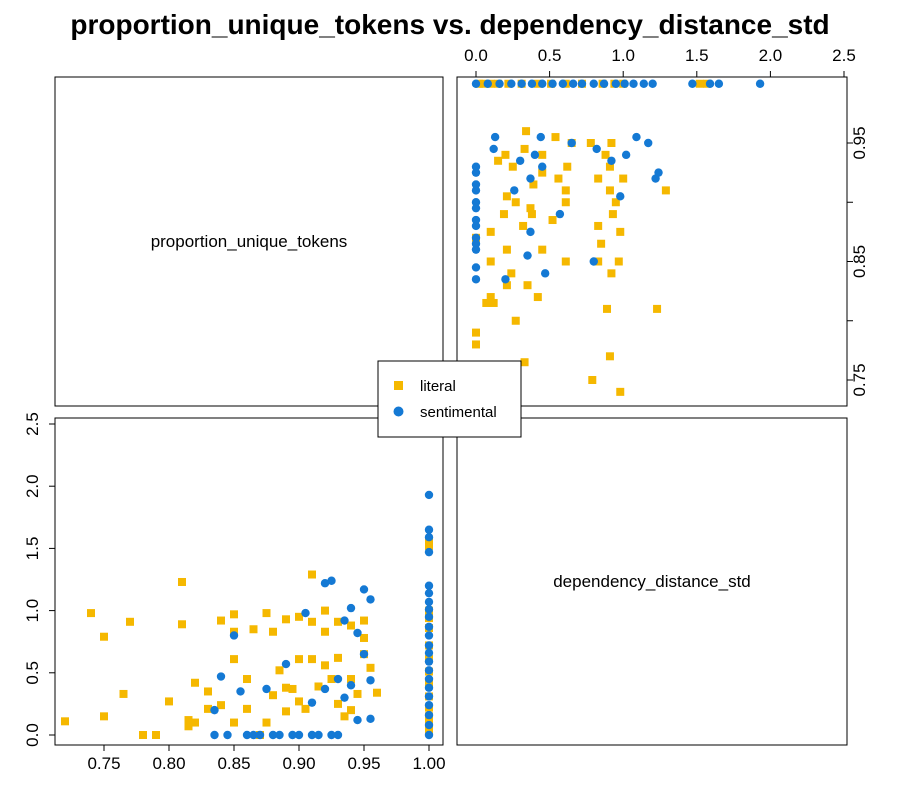 The width and height of the screenshot is (900, 805). Describe the element at coordinates (32, 611) in the screenshot. I see `left-axis-tick-label: 1.0` at that location.